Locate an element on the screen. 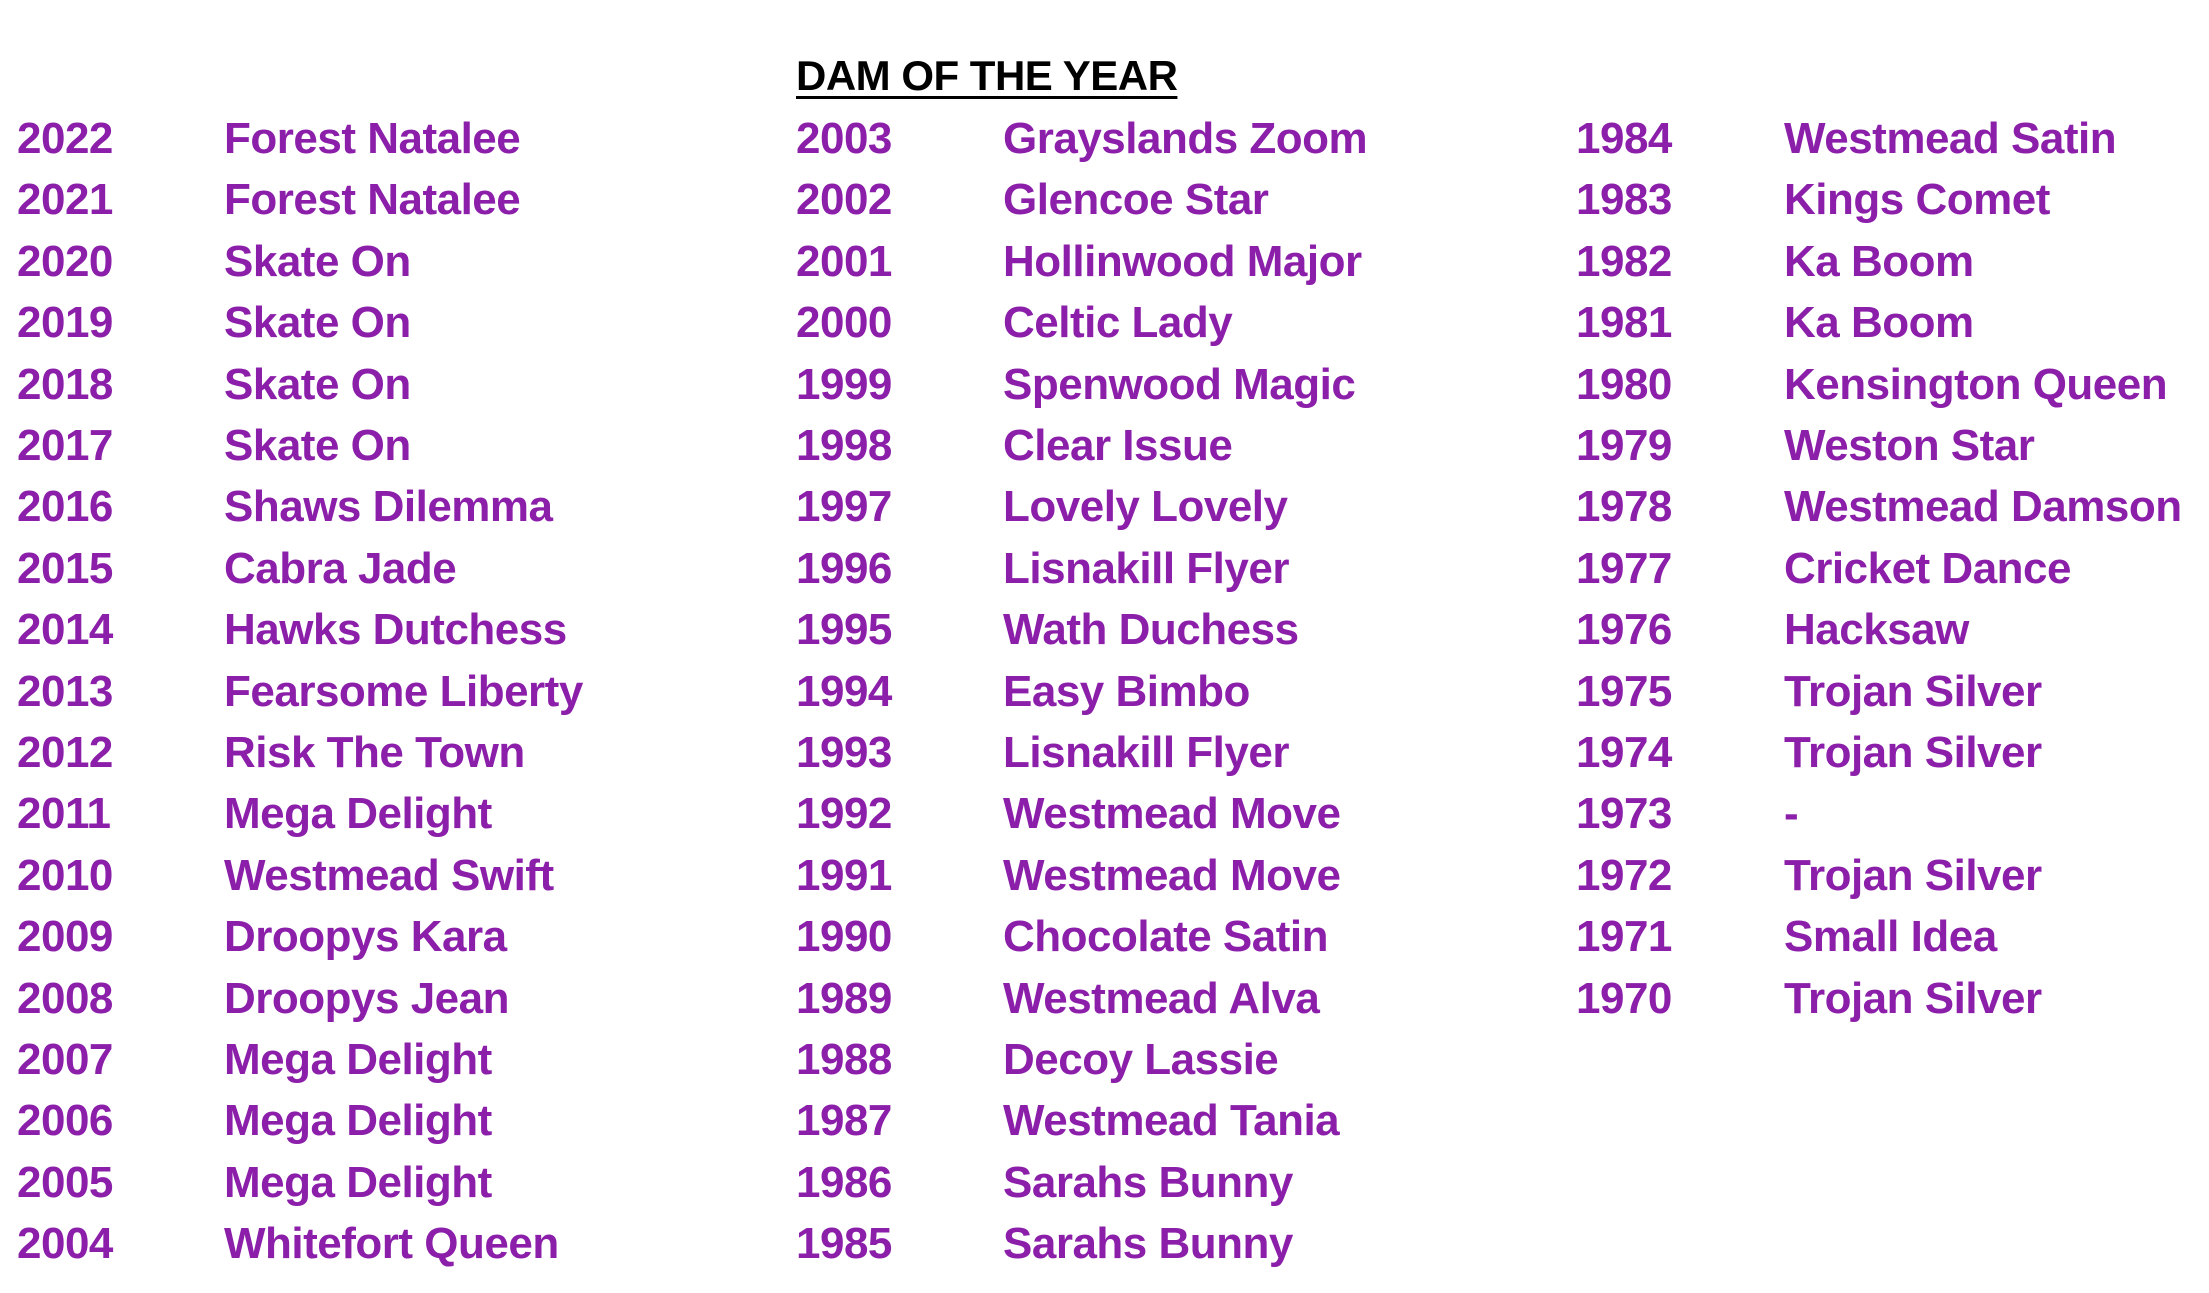 The width and height of the screenshot is (2209, 1293). dam-name-cell: Whitefort Queen is located at coordinates (391, 1244).